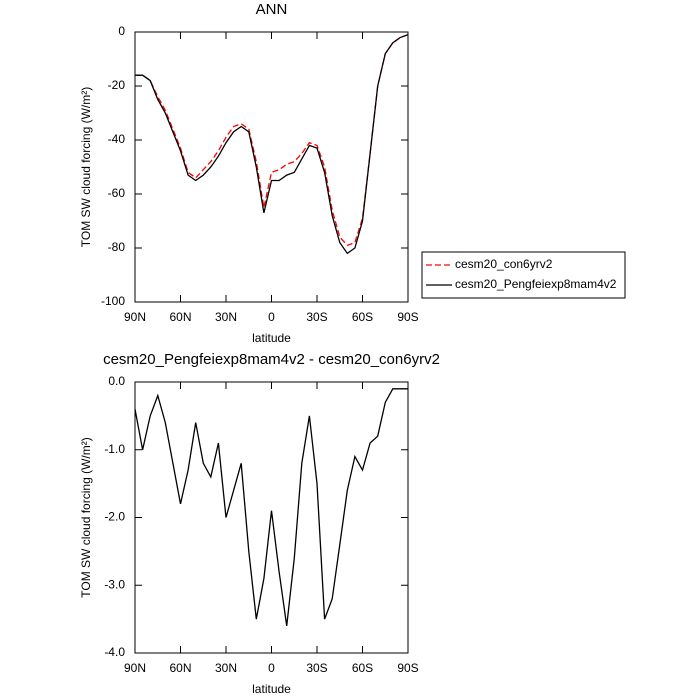  What do you see at coordinates (116, 381) in the screenshot?
I see `y-tick-label: 0.0` at bounding box center [116, 381].